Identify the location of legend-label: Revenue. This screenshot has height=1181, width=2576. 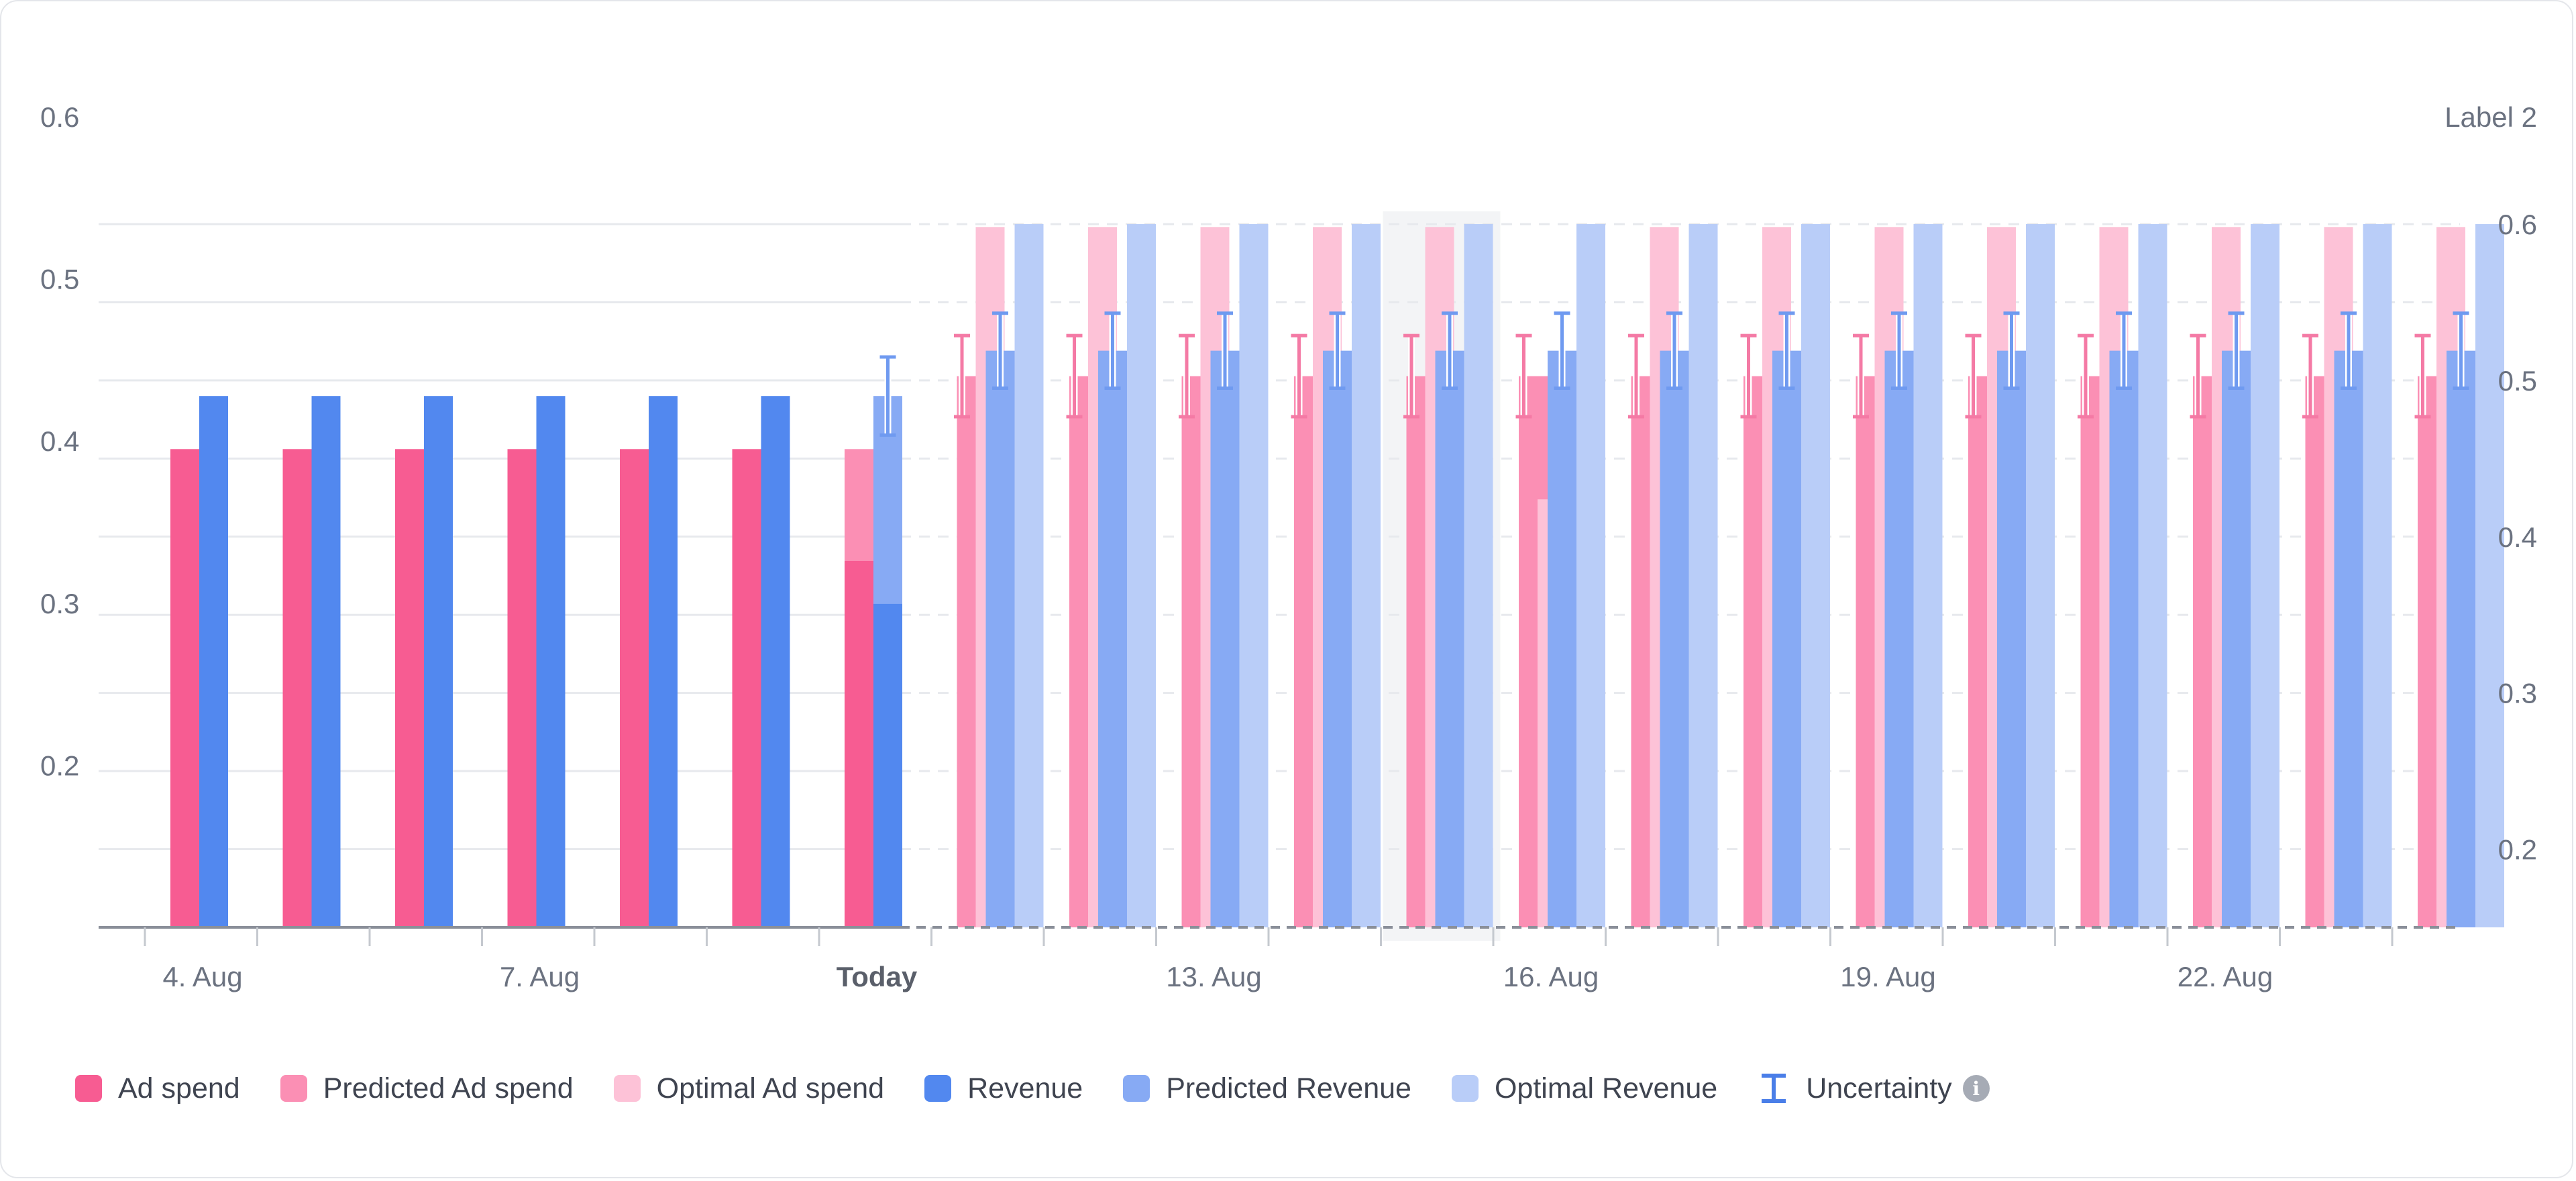
(1025, 1088).